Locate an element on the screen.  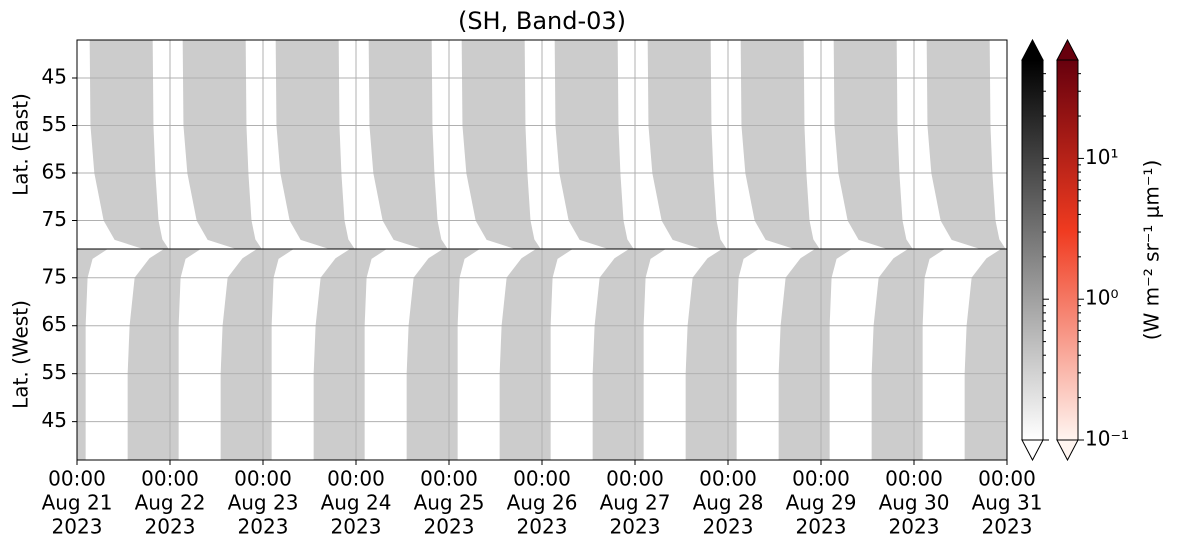
chart-title: (SH, Band-03) is located at coordinates (542, 21).